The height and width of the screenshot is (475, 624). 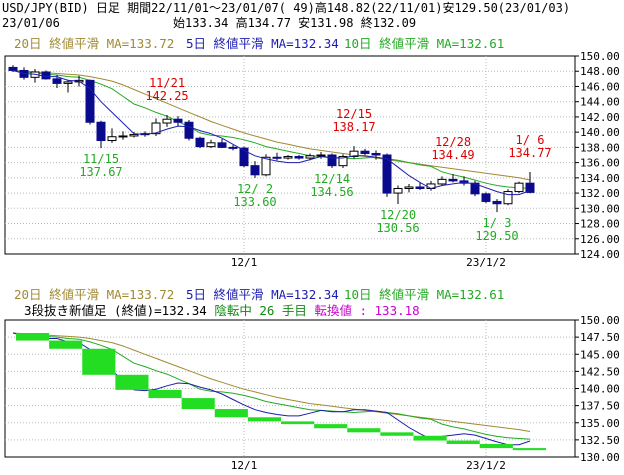 What do you see at coordinates (600, 337) in the screenshot?
I see `bottom-y-tick-label: 147.50` at bounding box center [600, 337].